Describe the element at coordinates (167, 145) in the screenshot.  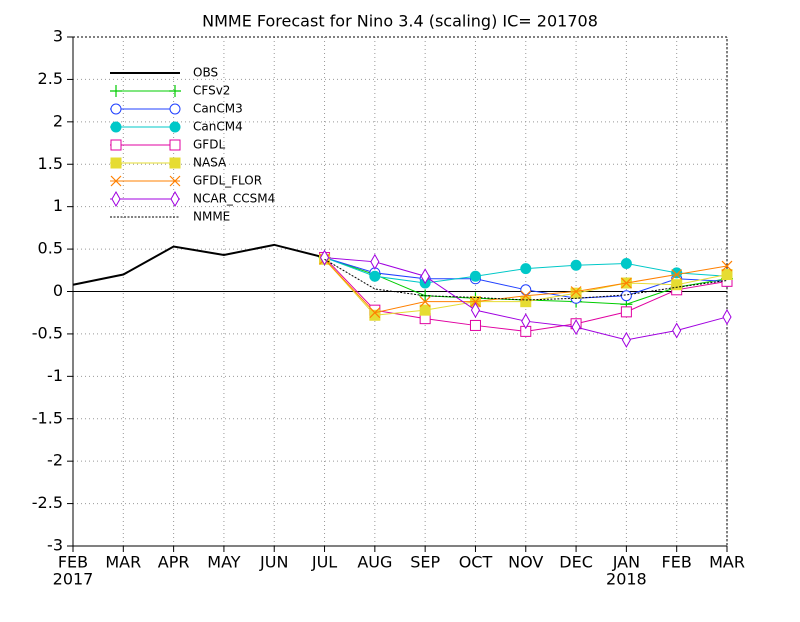
I see `legend-item: GFDL` at that location.